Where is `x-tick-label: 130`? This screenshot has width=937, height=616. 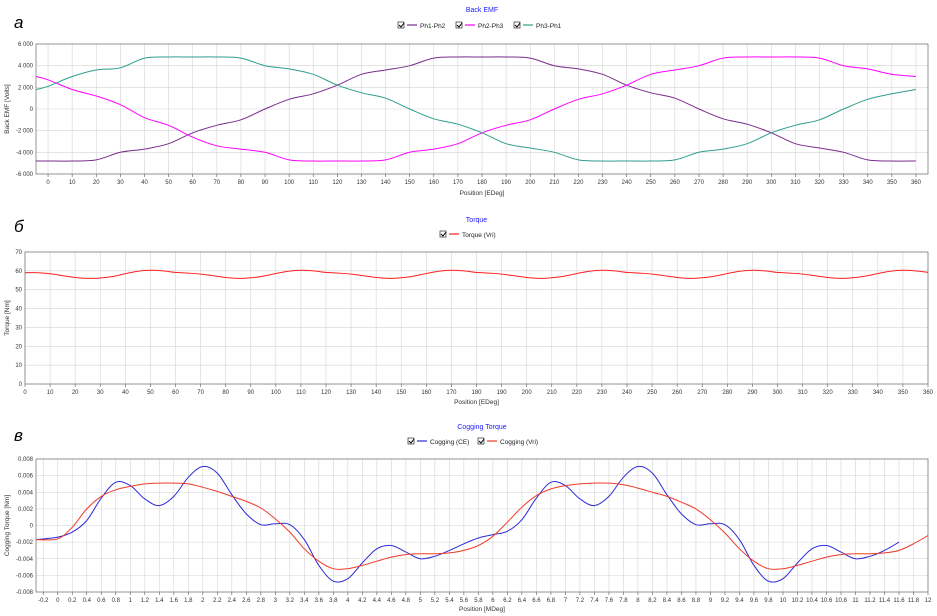 x-tick-label: 130 is located at coordinates (351, 393).